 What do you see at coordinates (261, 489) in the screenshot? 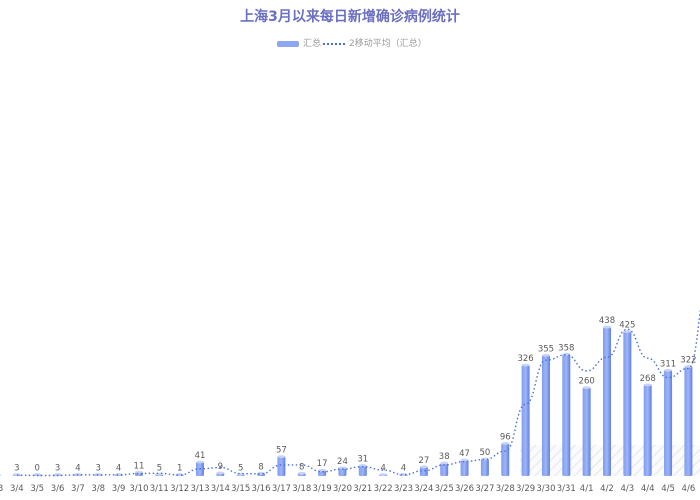
I see `x-tick-3/16: 3/16` at bounding box center [261, 489].